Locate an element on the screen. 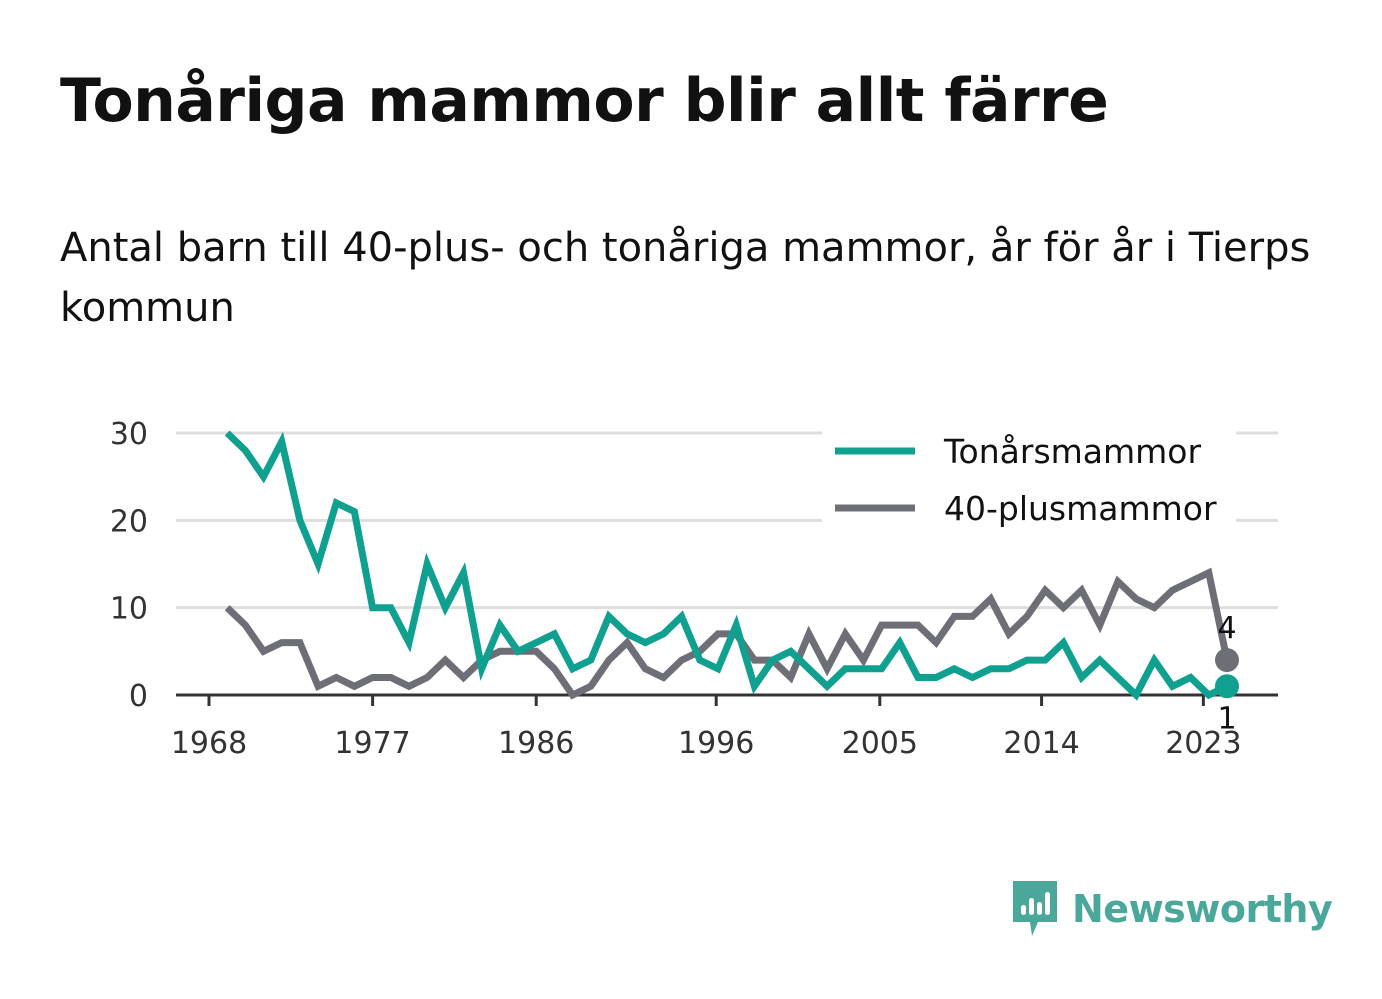 The height and width of the screenshot is (999, 1382). y-tick-label: 20 is located at coordinates (129, 521).